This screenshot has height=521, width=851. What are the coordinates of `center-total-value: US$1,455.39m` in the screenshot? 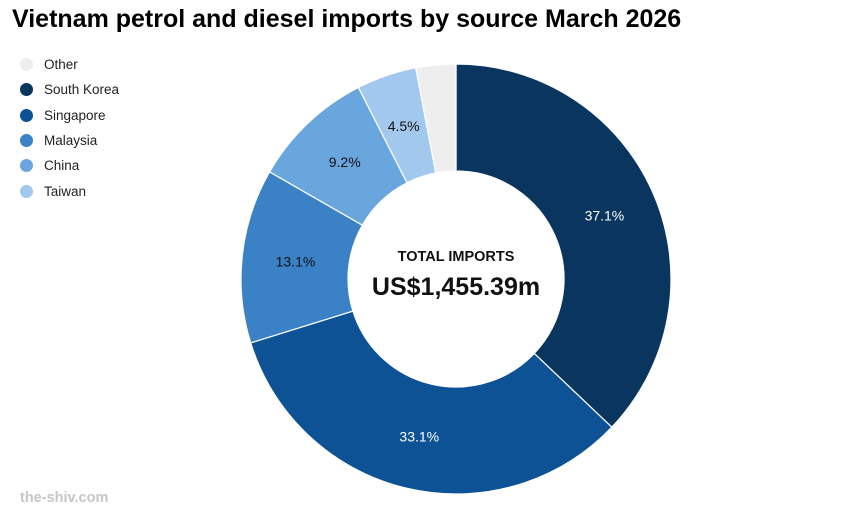 It's located at (456, 287).